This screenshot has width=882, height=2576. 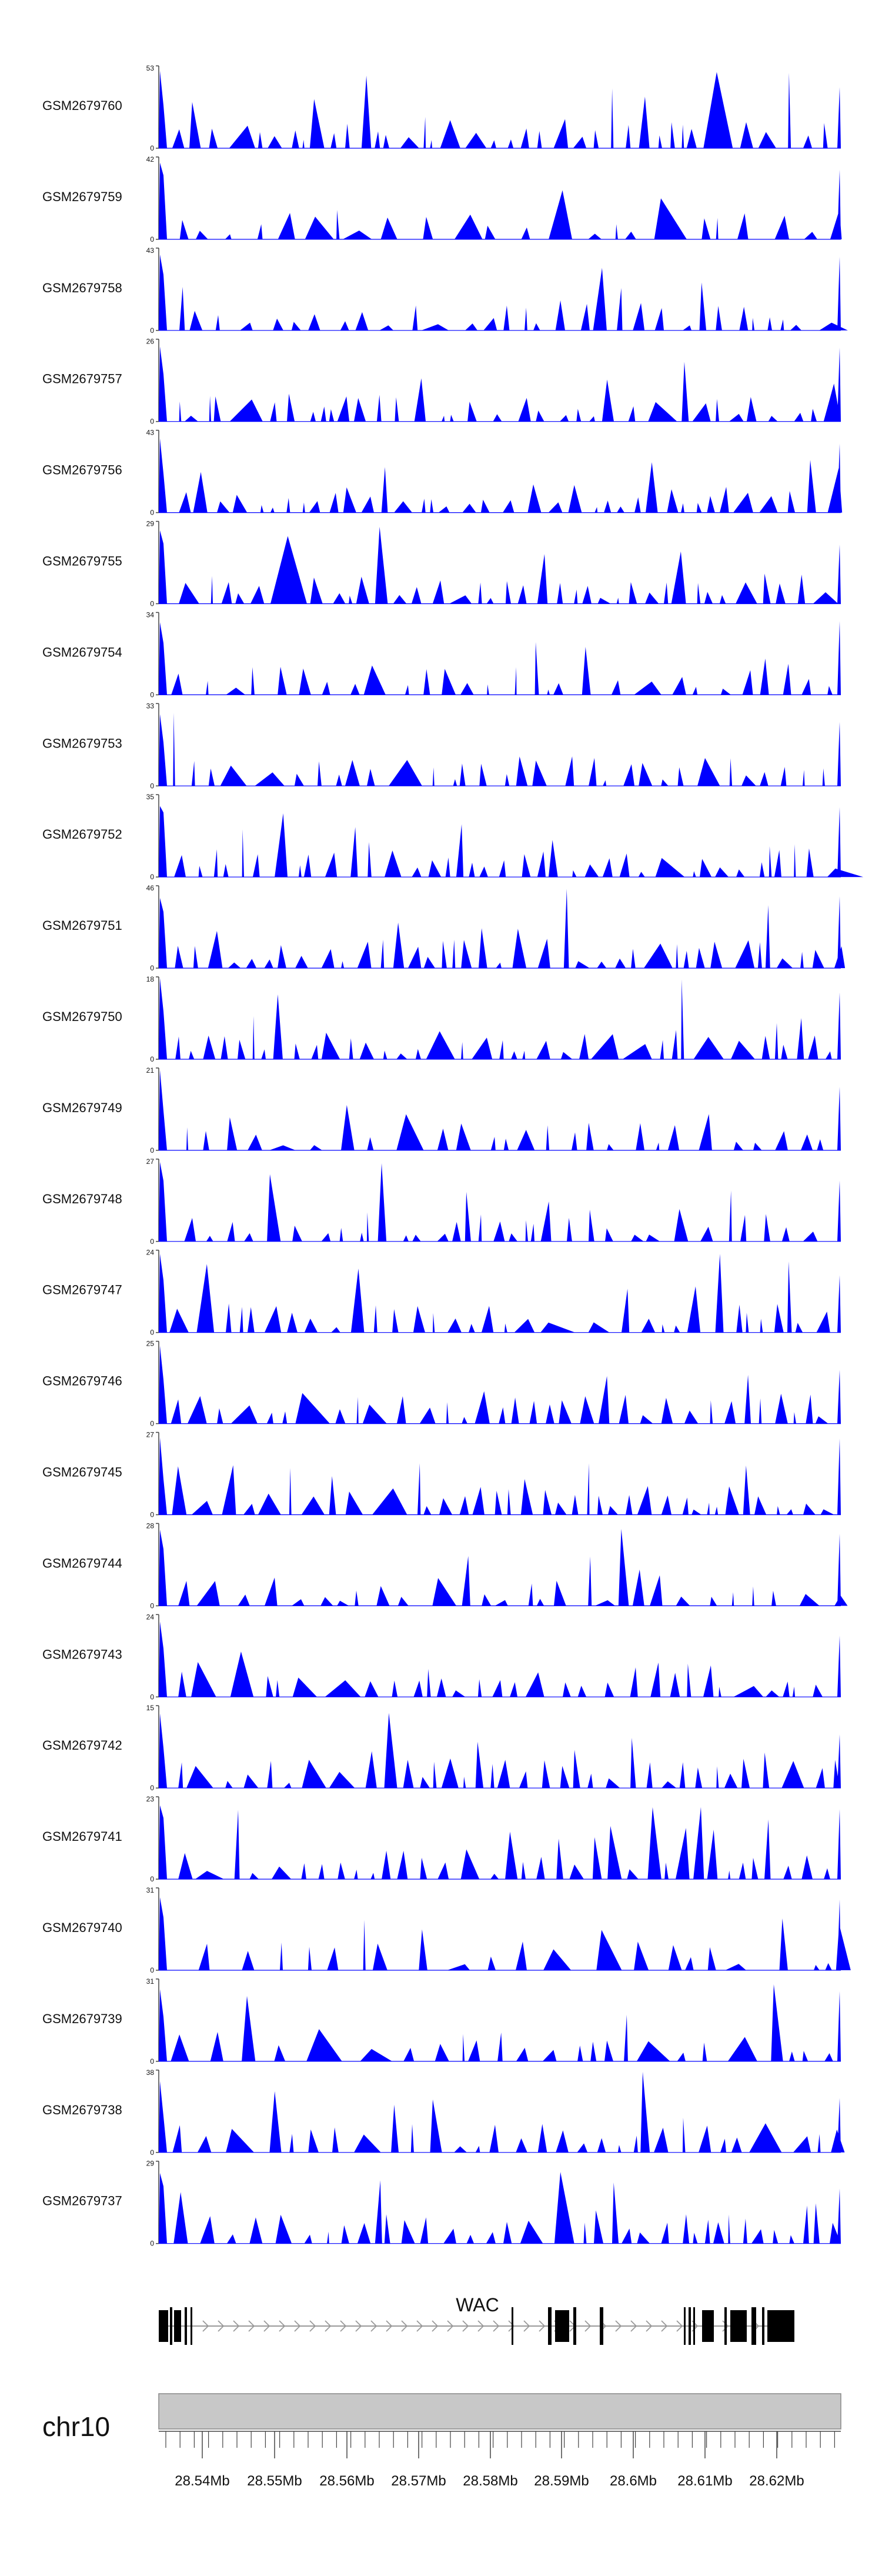 I want to click on coverage-track: GSM2679740 31 0, so click(x=446, y=1930).